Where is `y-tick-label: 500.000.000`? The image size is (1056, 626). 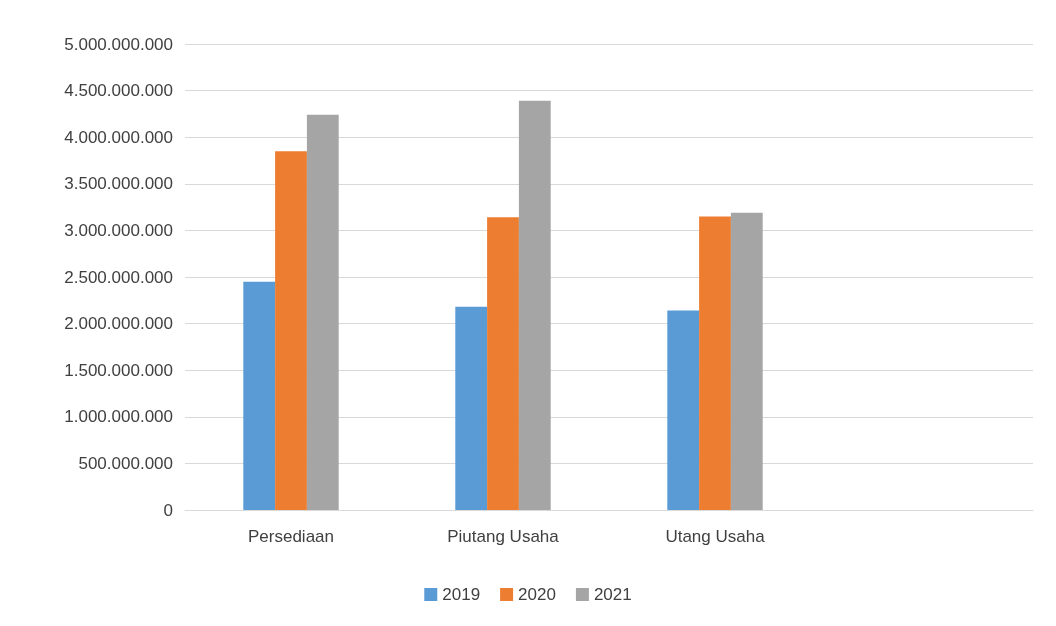 y-tick-label: 500.000.000 is located at coordinates (125, 463).